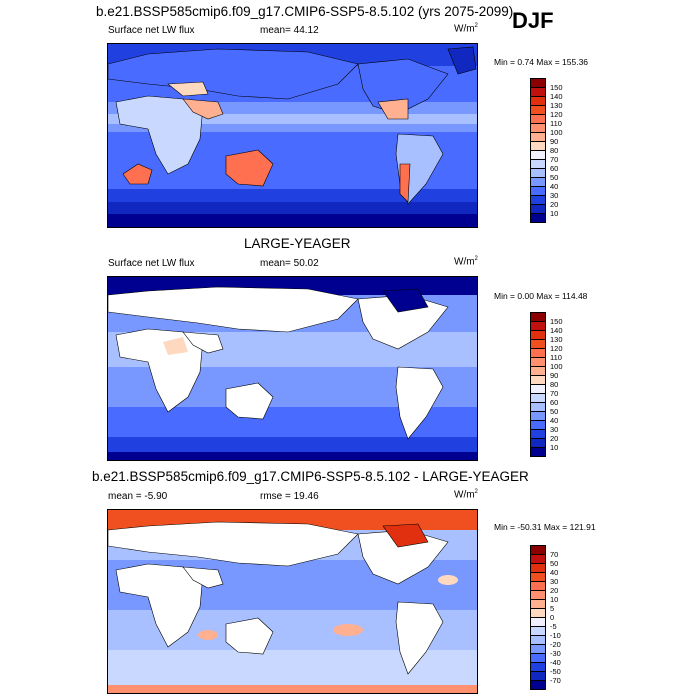 The height and width of the screenshot is (700, 700). I want to click on colorbar-label: 20, so click(554, 438).